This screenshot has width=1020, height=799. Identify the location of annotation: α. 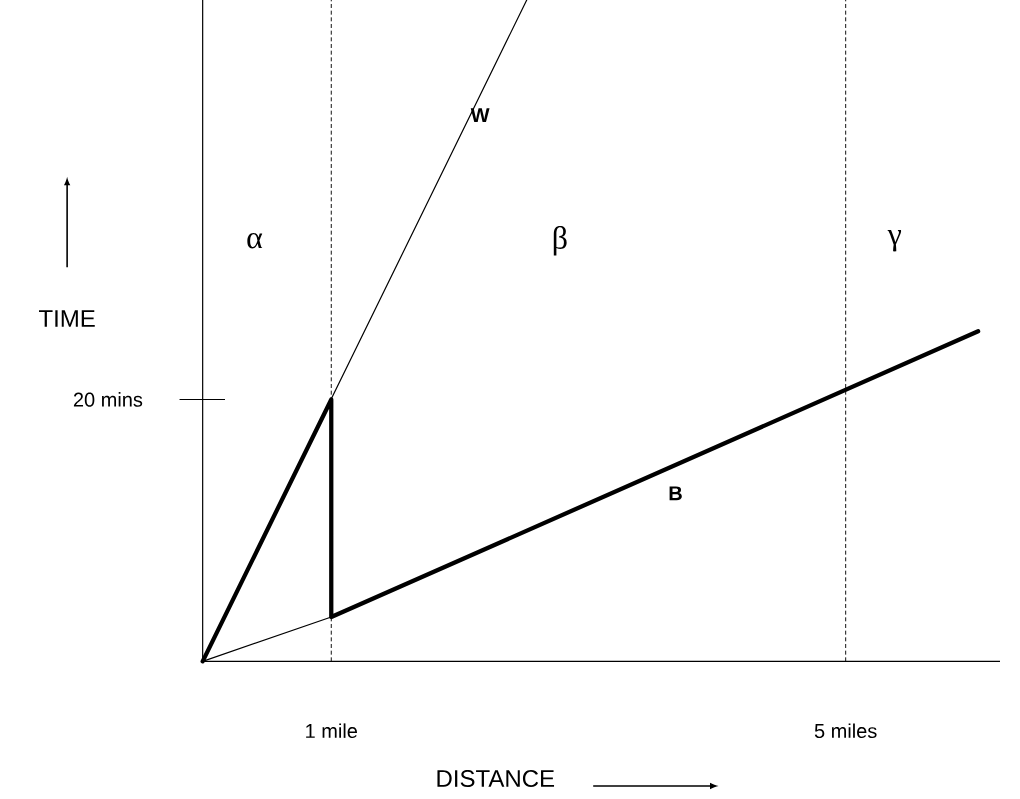
(255, 241).